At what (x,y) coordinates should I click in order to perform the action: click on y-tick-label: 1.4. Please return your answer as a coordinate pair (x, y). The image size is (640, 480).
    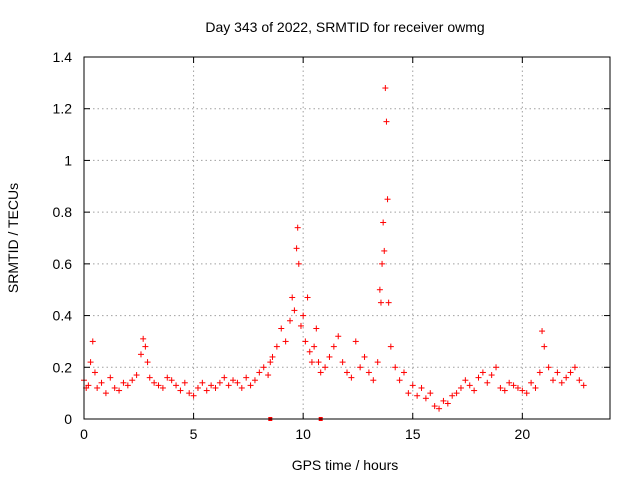
    Looking at the image, I should click on (63, 57).